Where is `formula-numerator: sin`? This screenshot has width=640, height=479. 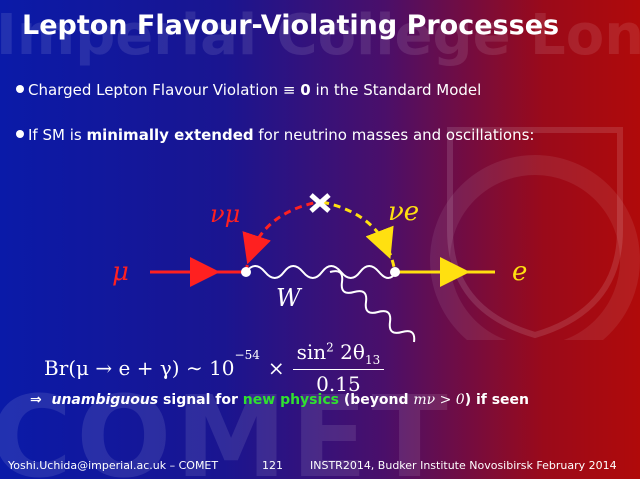
formula-numerator: sin is located at coordinates (311, 352).